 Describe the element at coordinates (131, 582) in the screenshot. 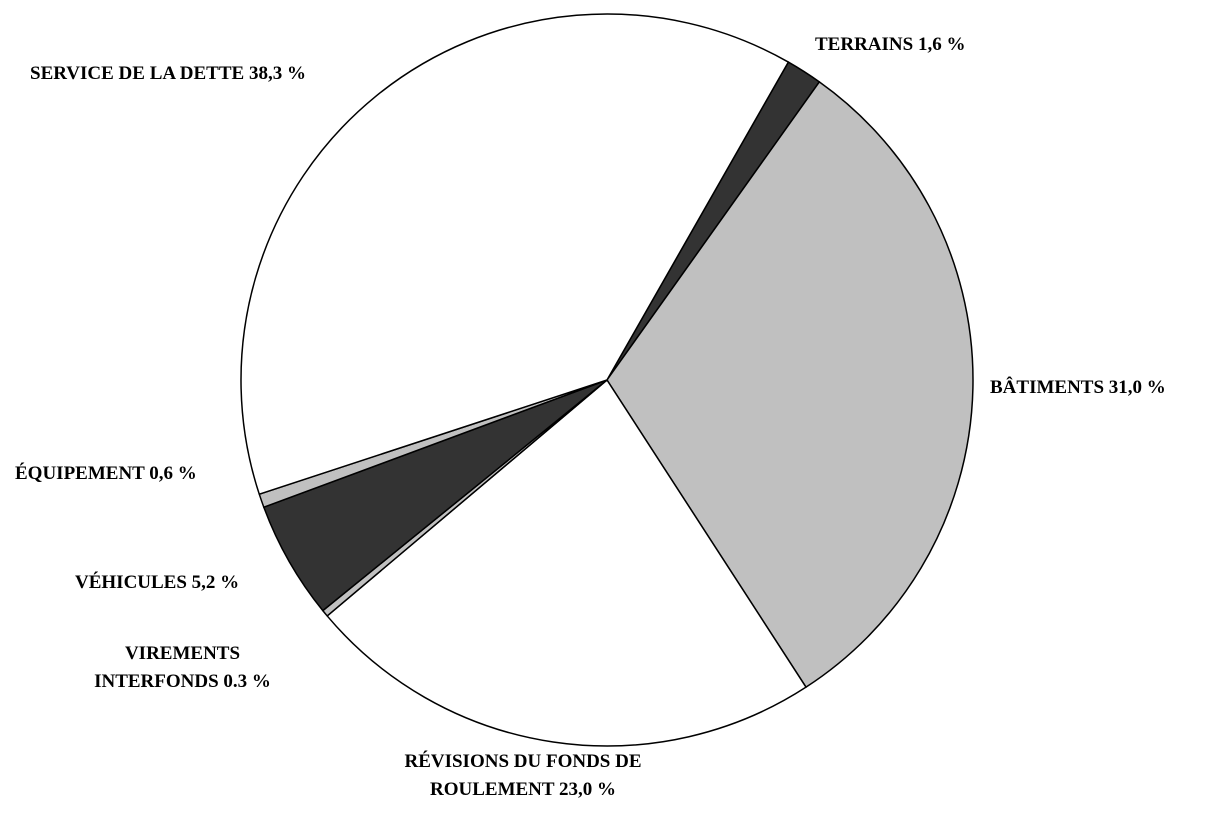

I see `category-name: VÉHICULES` at that location.